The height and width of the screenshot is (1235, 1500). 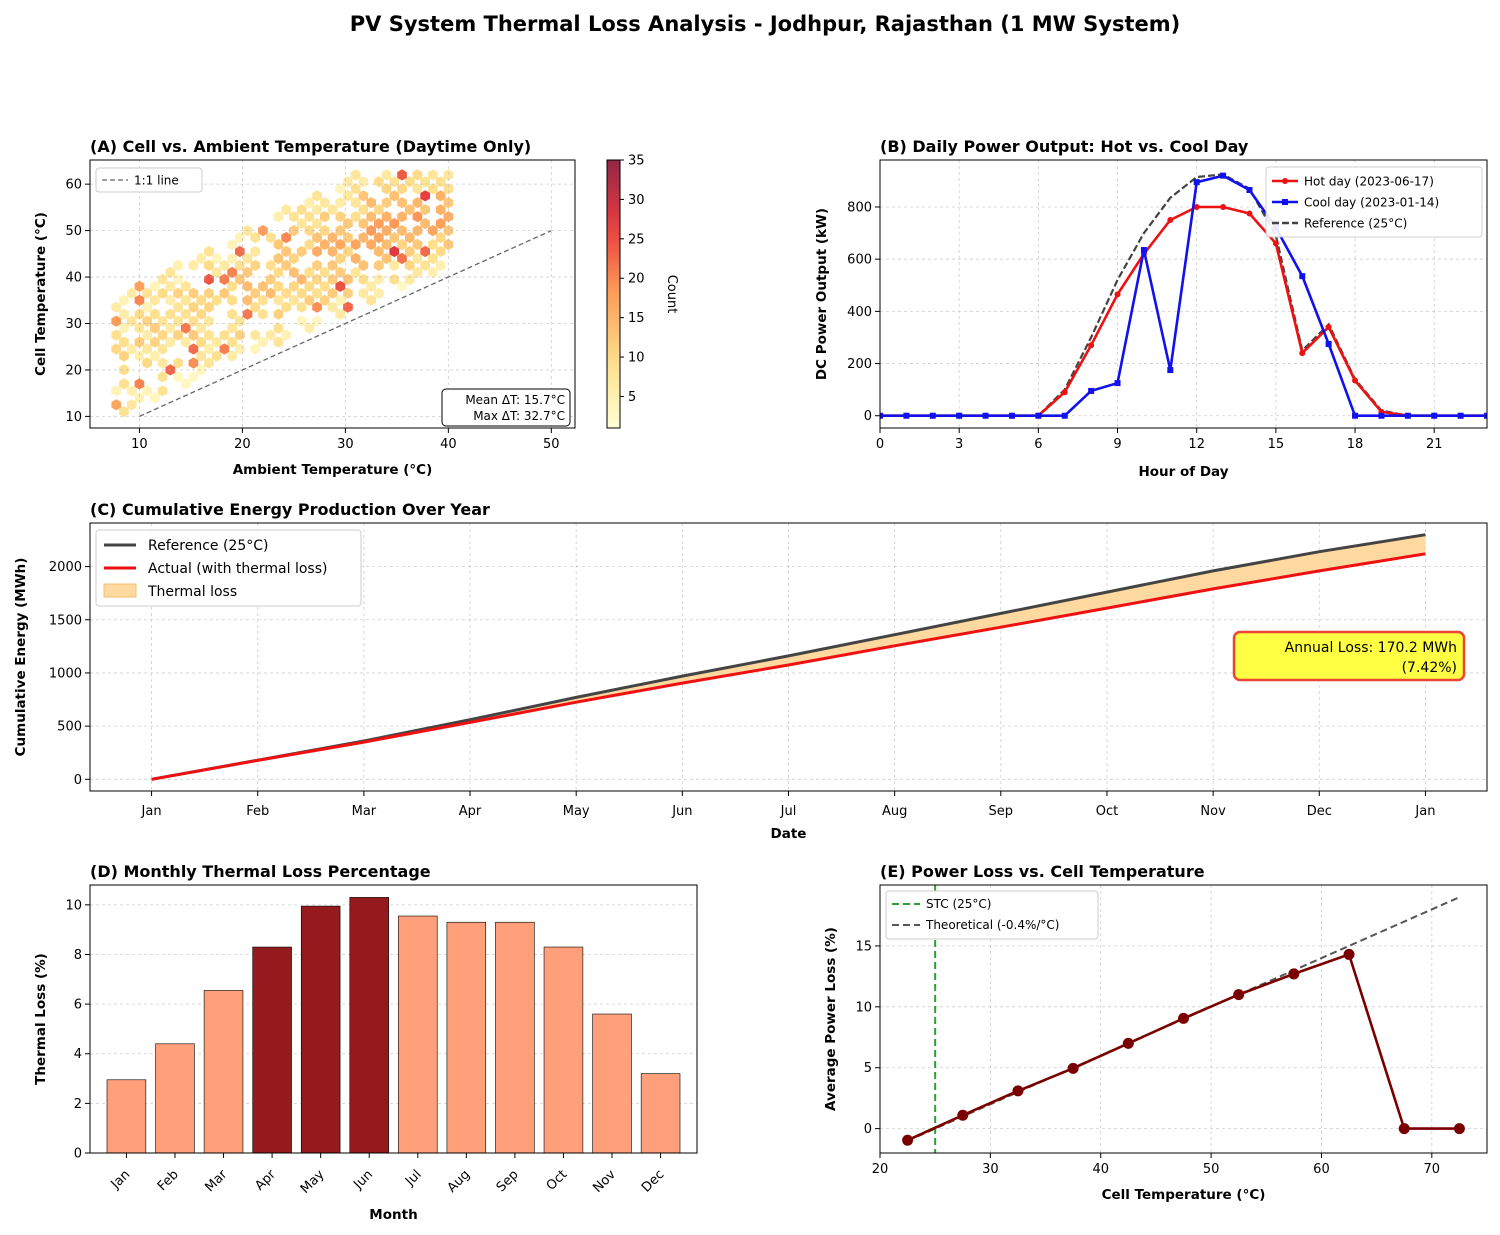 I want to click on annual-loss-pct: (7.42%), so click(x=1429, y=668).